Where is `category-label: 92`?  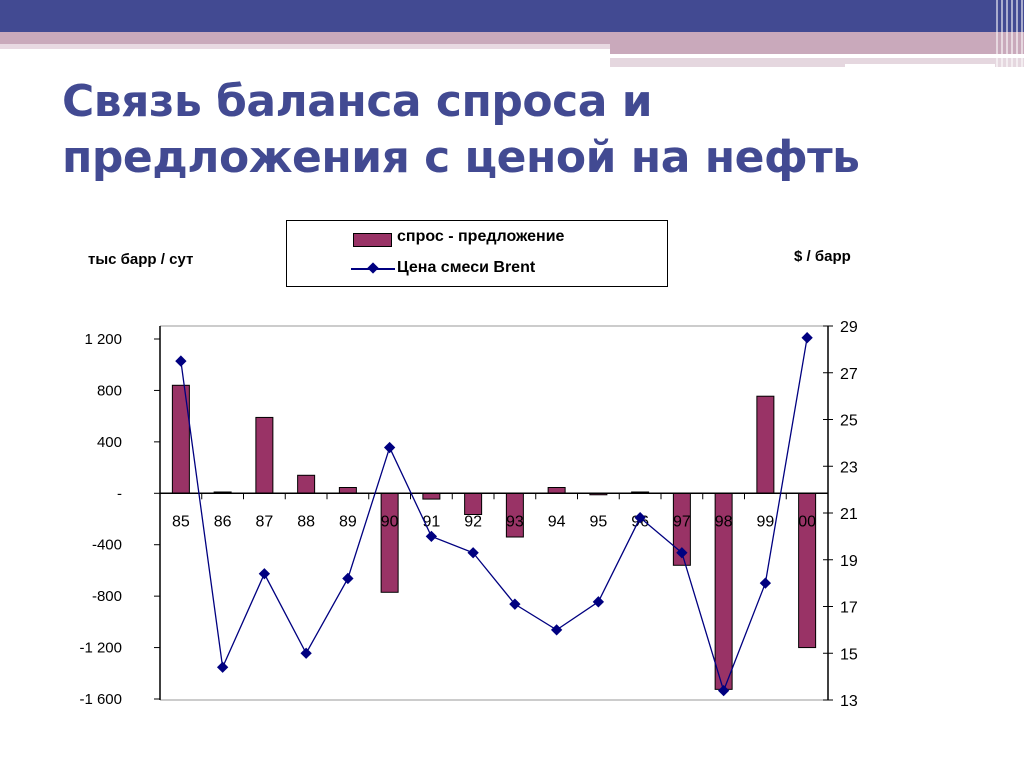
category-label: 92 is located at coordinates (473, 521).